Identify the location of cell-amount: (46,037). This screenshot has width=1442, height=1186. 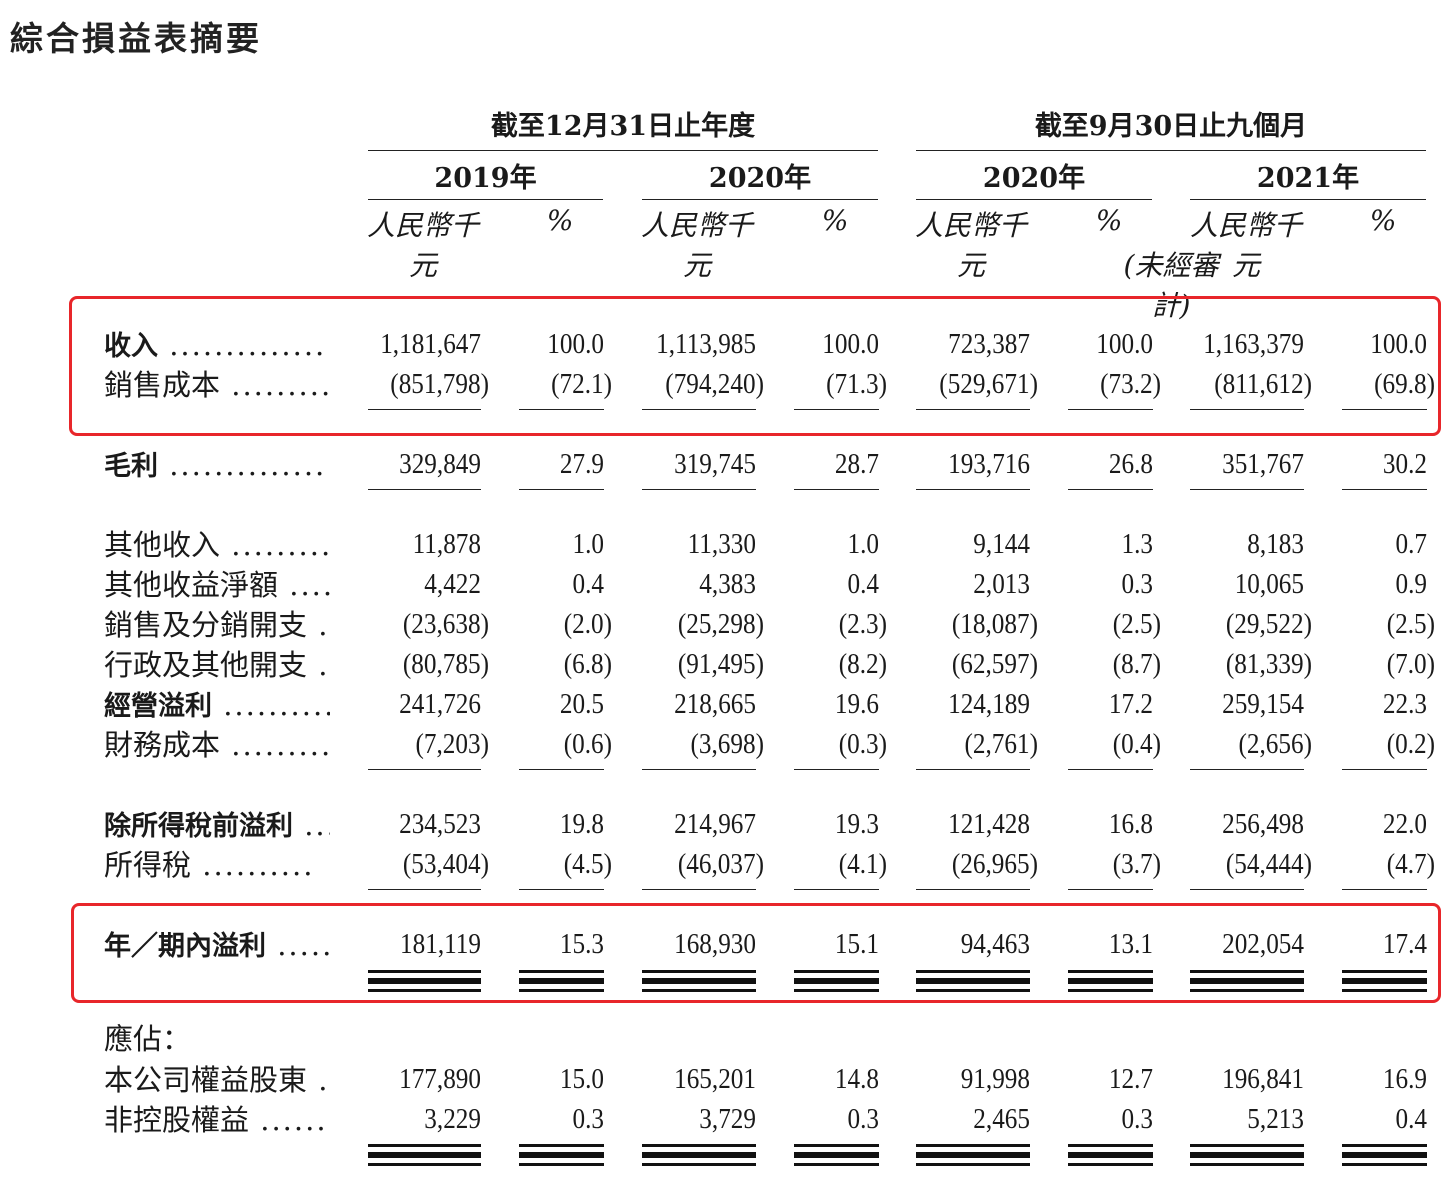
(720, 864).